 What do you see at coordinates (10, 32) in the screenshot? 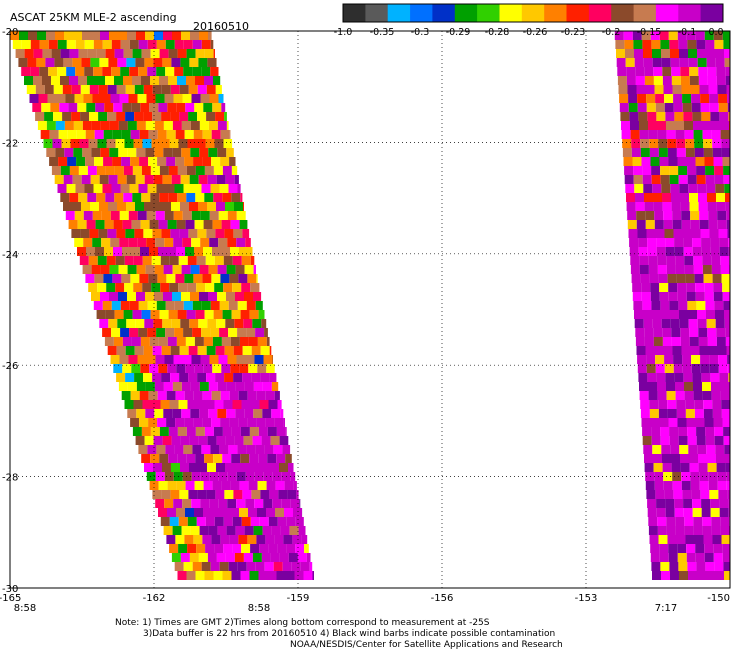
I see `lat-label: -20` at bounding box center [10, 32].